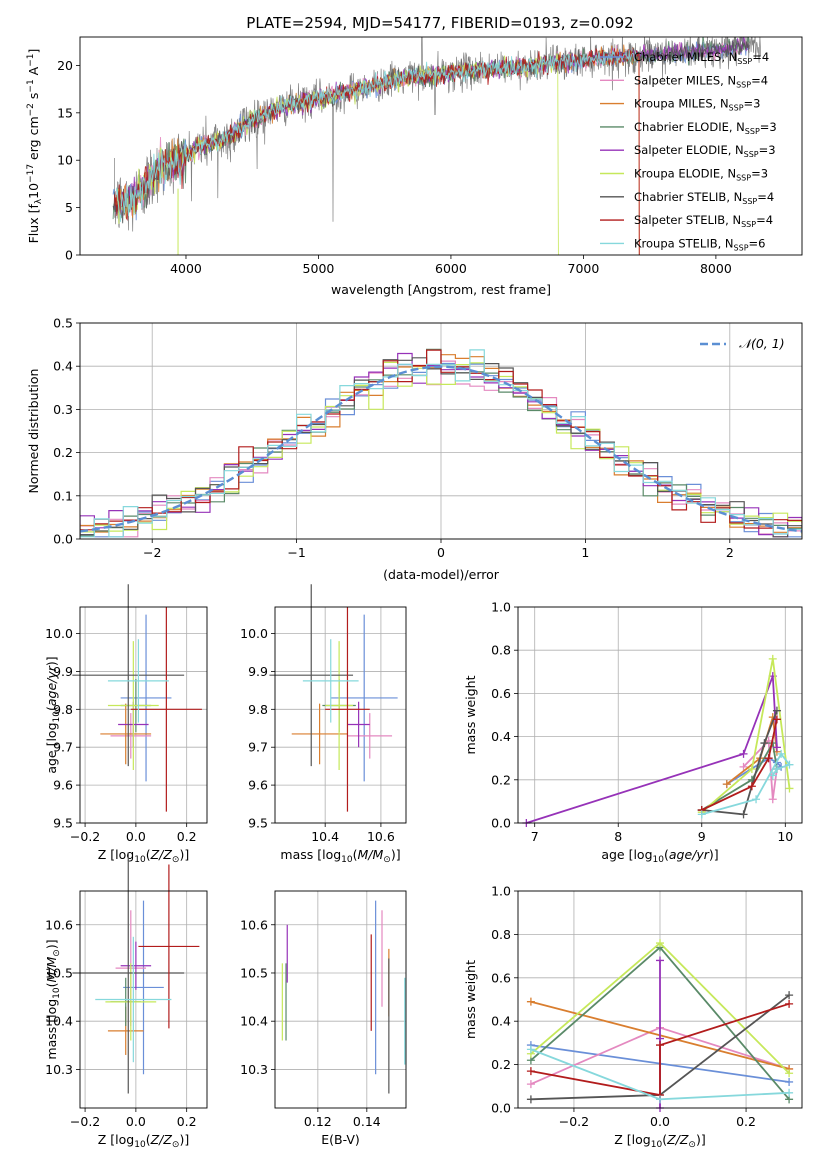 This screenshot has height=1170, width=819. What do you see at coordinates (69, 255) in the screenshot?
I see `spectrum-ytick-label: 0` at bounding box center [69, 255].